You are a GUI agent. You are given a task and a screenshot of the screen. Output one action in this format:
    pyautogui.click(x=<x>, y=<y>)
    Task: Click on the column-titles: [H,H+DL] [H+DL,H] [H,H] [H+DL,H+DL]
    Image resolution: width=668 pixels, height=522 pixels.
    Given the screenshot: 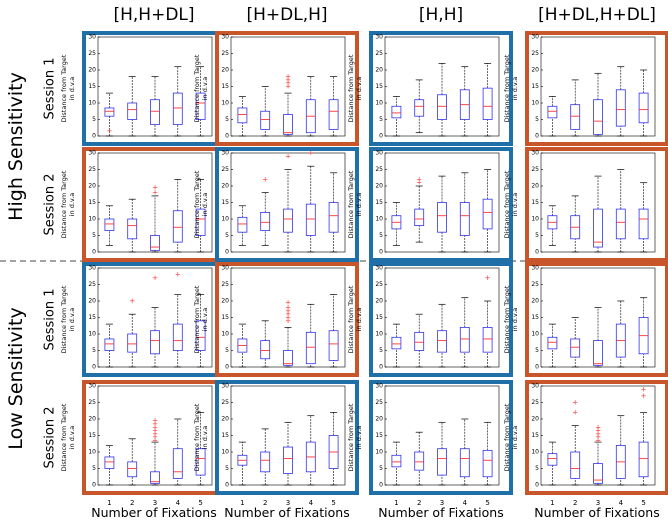 What is the action you would take?
    pyautogui.click(x=384, y=15)
    